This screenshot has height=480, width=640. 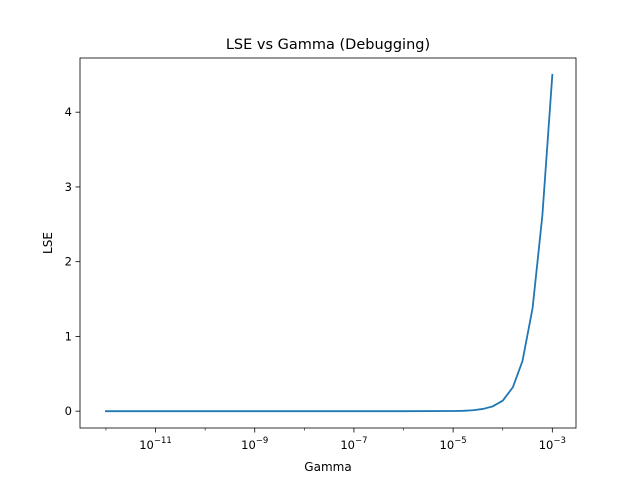 I want to click on x-tick-label-exponent: −11, so click(x=163, y=441).